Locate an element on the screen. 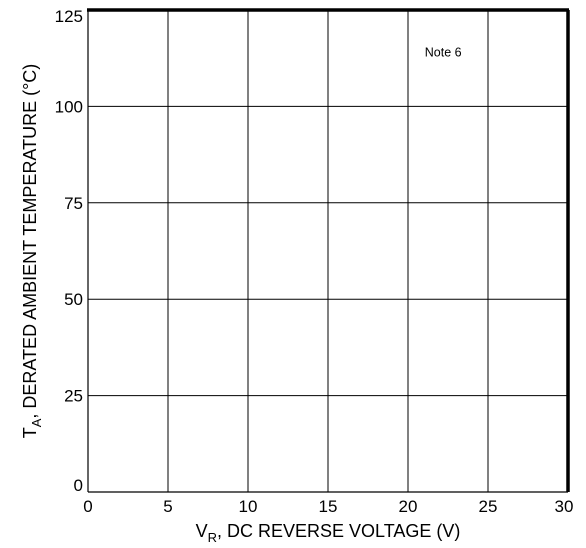  y-axis-title: TA, DERATED AMBIENT TEMPERATURE (°C) is located at coordinates (32, 251).